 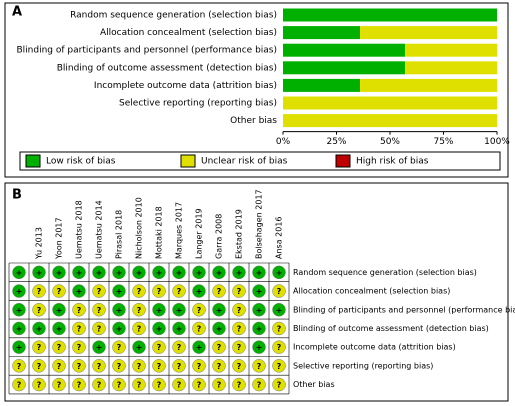 What do you see at coordinates (188, 33) in the screenshot?
I see `category-label: Allocation concealment (selection bias)` at bounding box center [188, 33].